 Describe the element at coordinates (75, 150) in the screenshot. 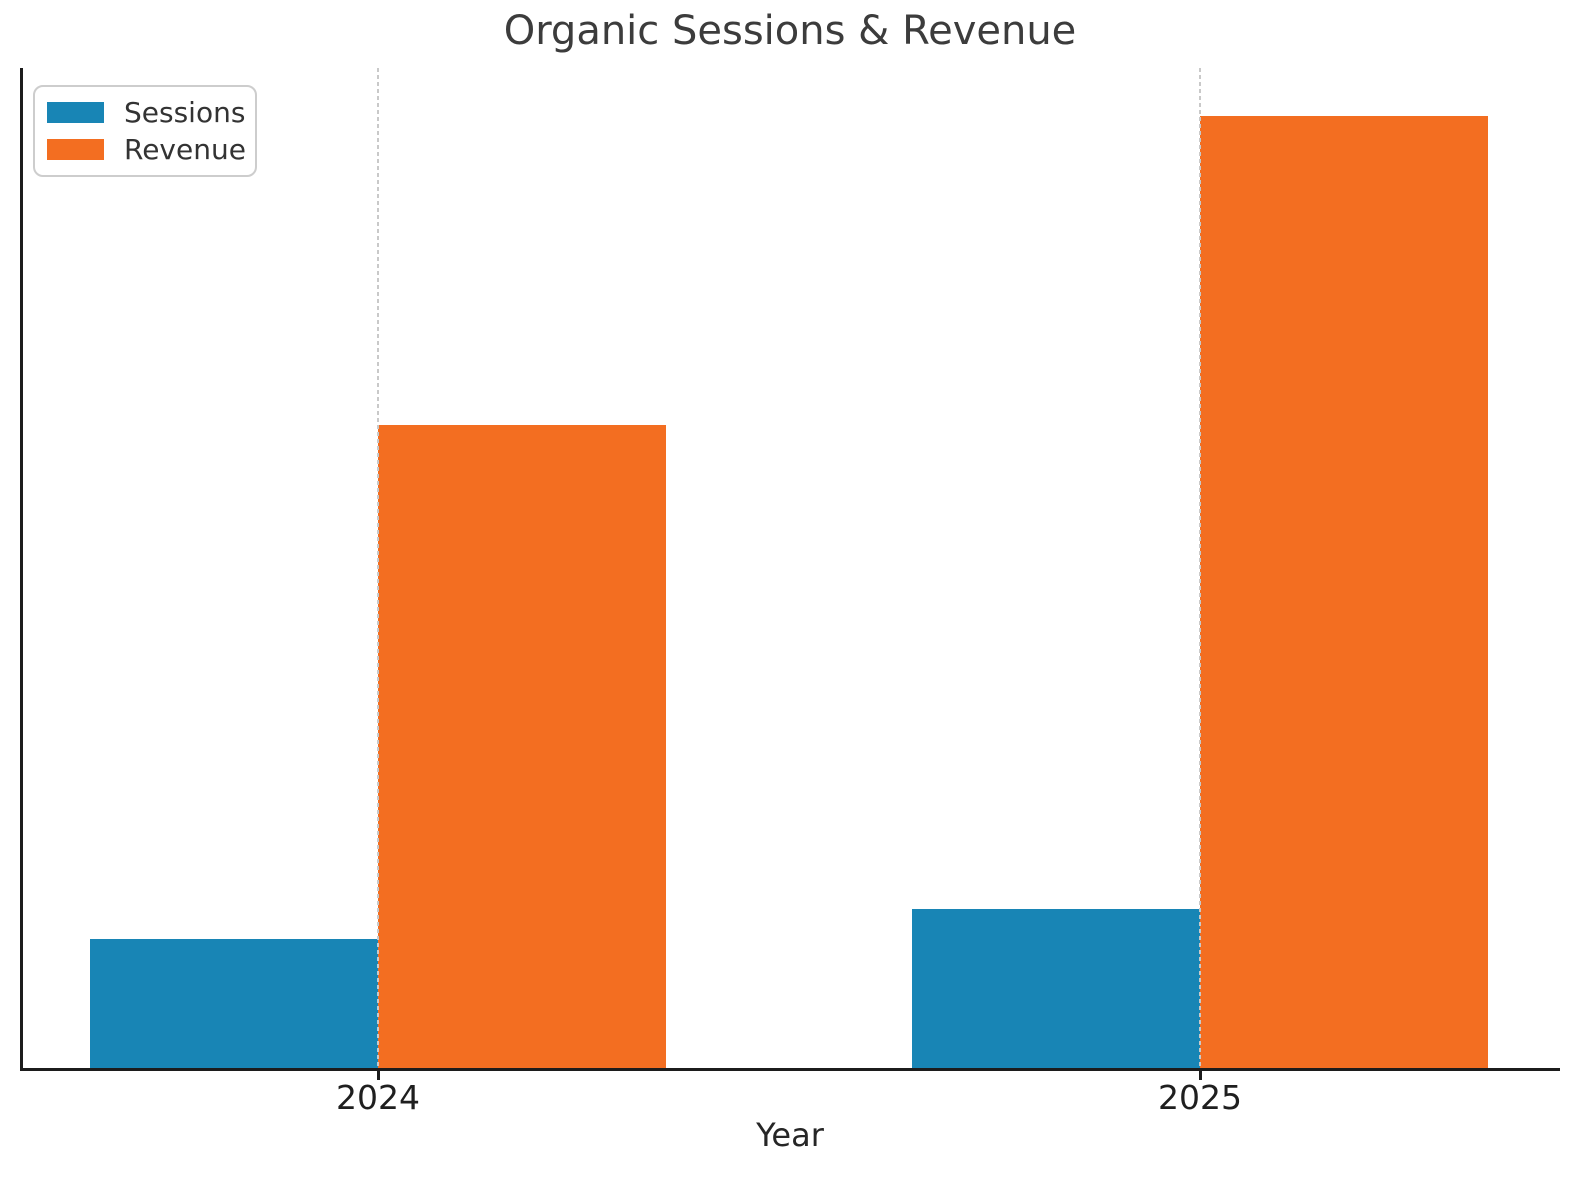

I see `legend-swatch-revenue` at that location.